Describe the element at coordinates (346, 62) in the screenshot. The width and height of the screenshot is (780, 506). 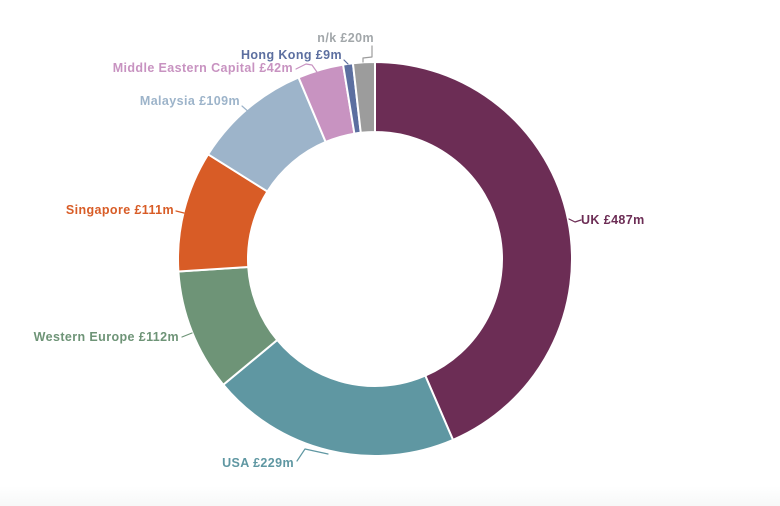
I see `connector-hong-kong` at that location.